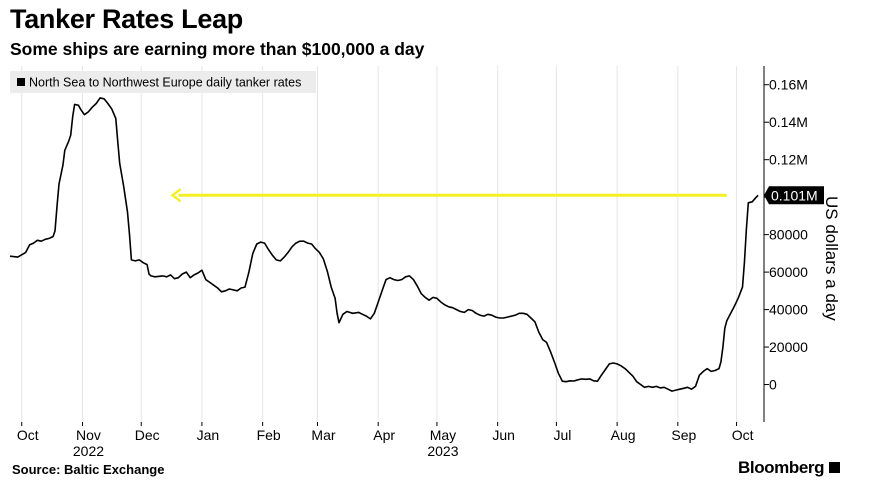 The width and height of the screenshot is (876, 491). What do you see at coordinates (781, 467) in the screenshot?
I see `brand-text: Bloomberg` at bounding box center [781, 467].